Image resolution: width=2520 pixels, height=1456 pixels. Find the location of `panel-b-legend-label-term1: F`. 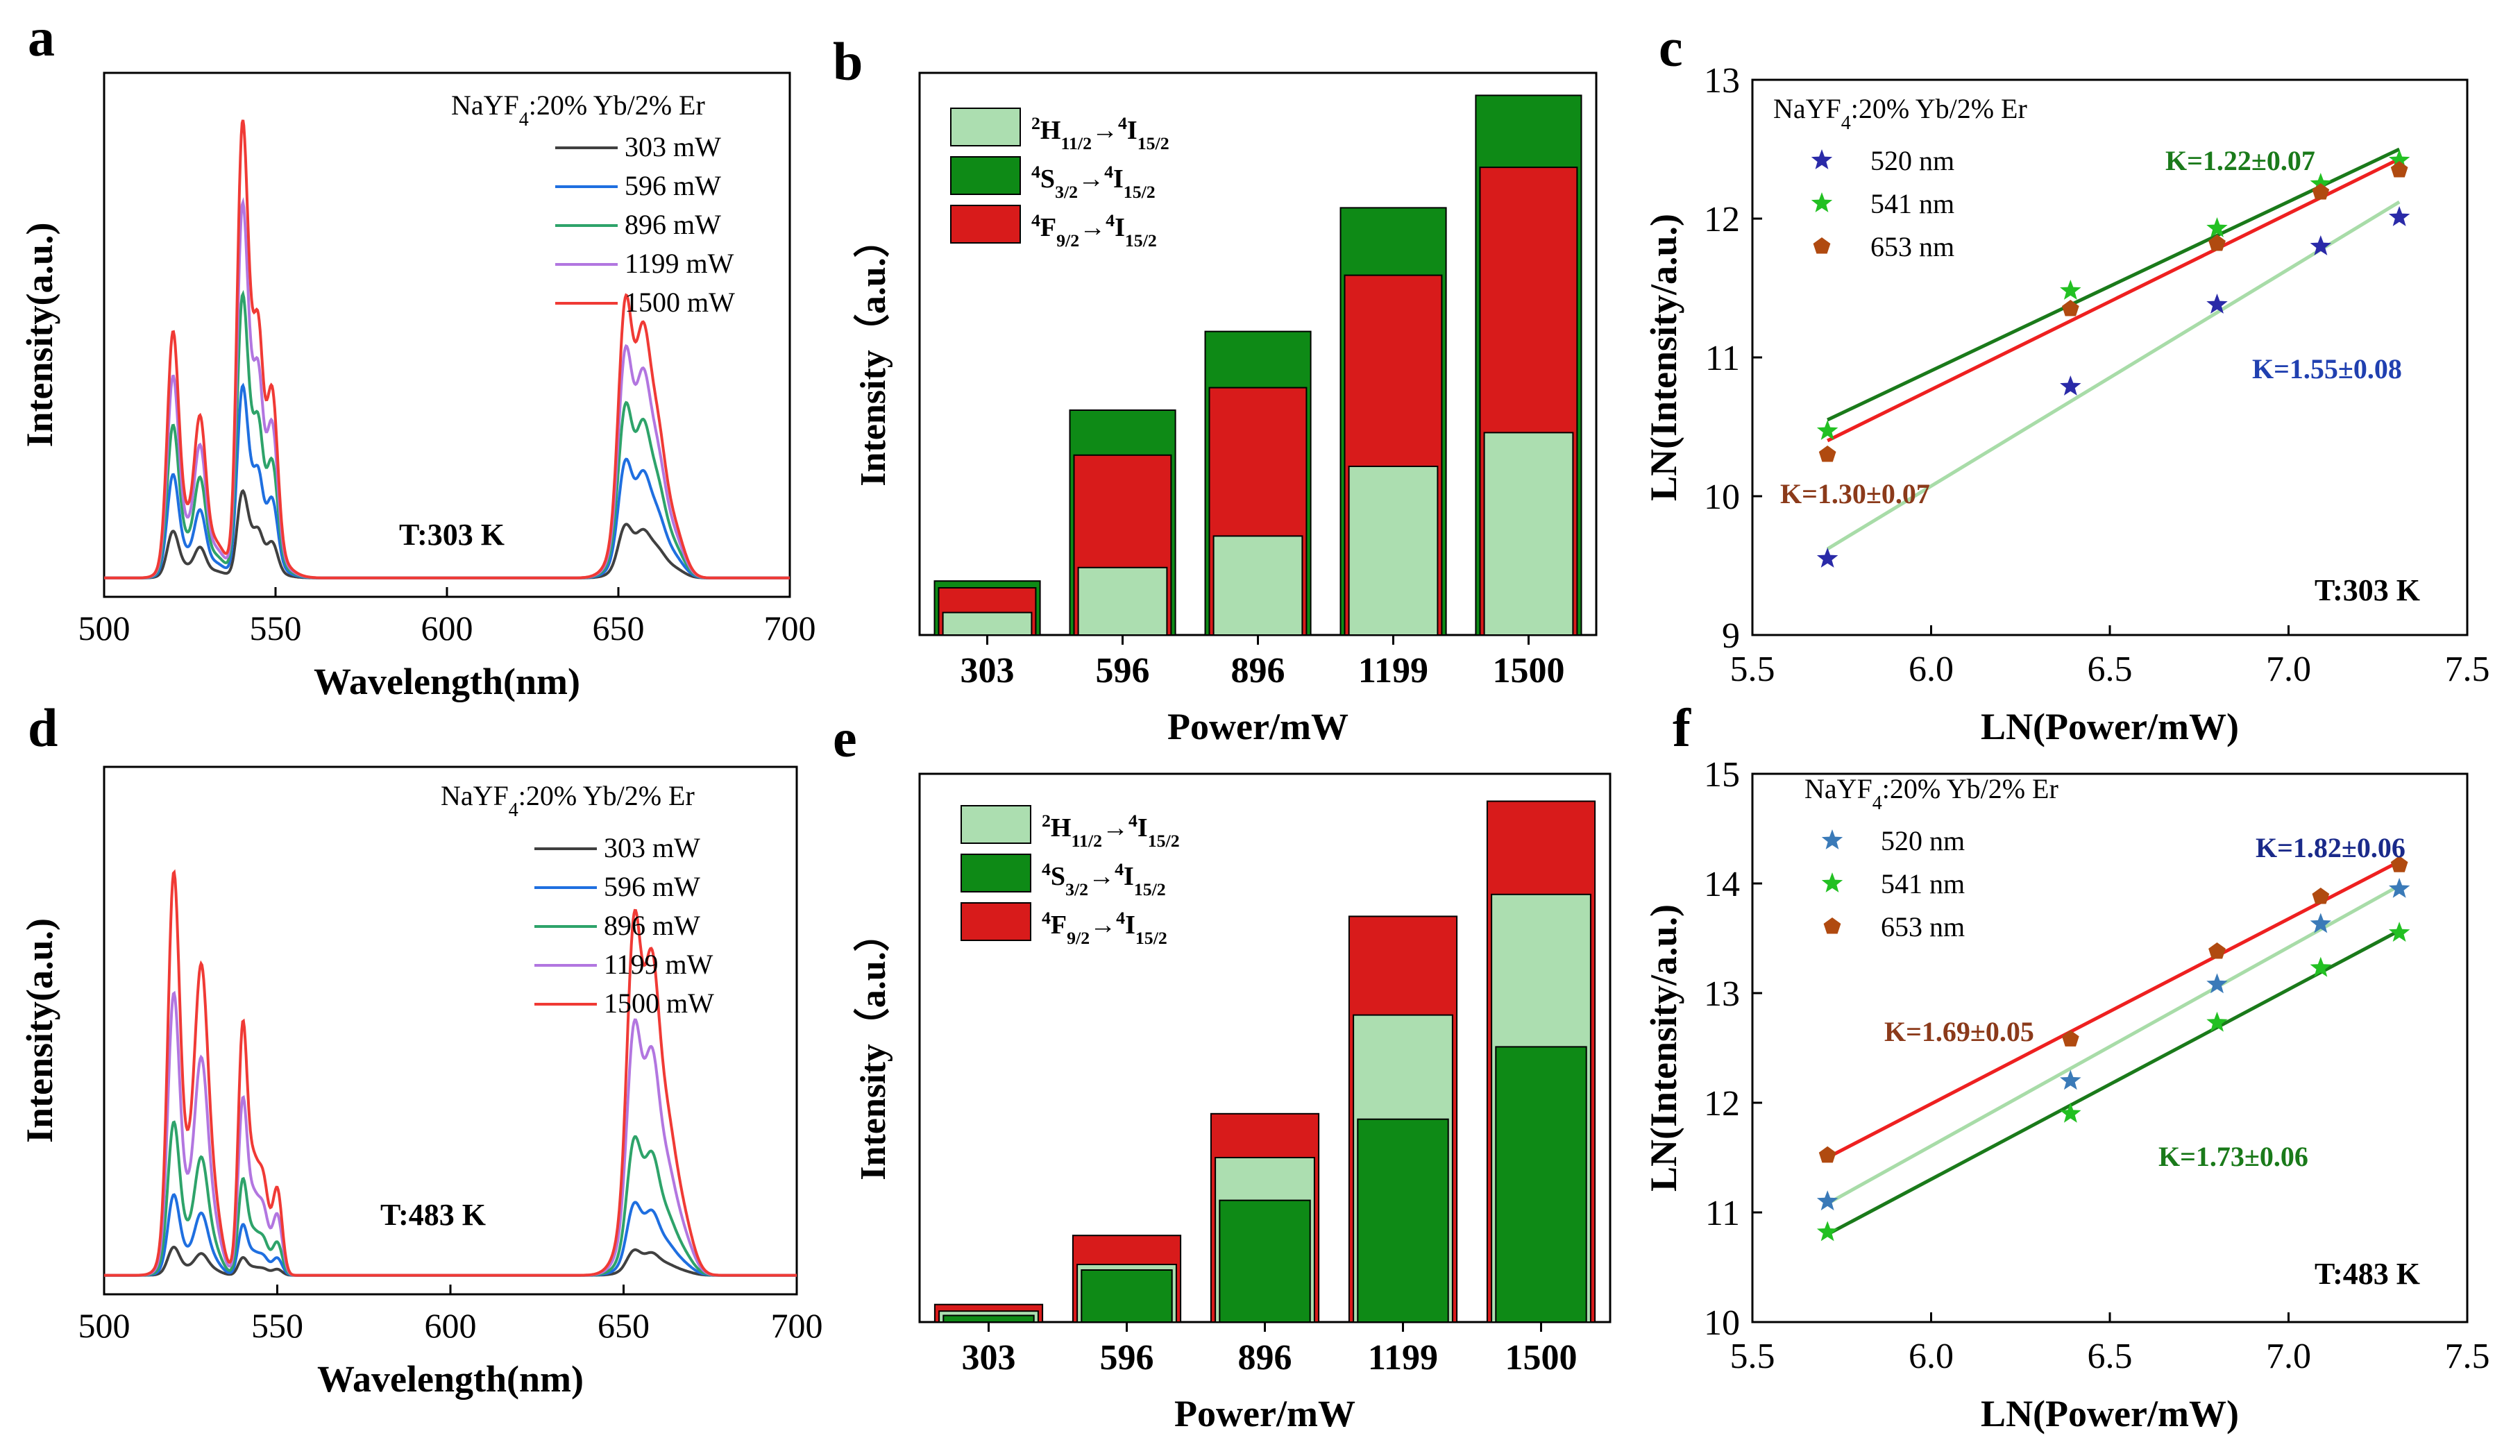

panel-b-legend-label-term1: F is located at coordinates (1048, 227).